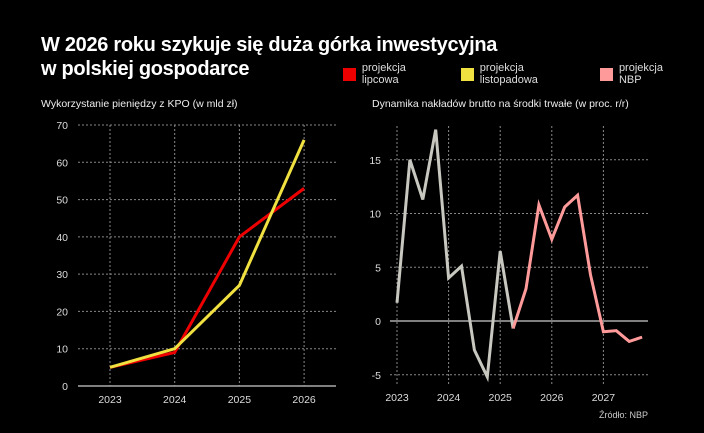 This screenshot has width=704, height=433. What do you see at coordinates (640, 74) in the screenshot?
I see `legend-label: projekcja NBP` at bounding box center [640, 74].